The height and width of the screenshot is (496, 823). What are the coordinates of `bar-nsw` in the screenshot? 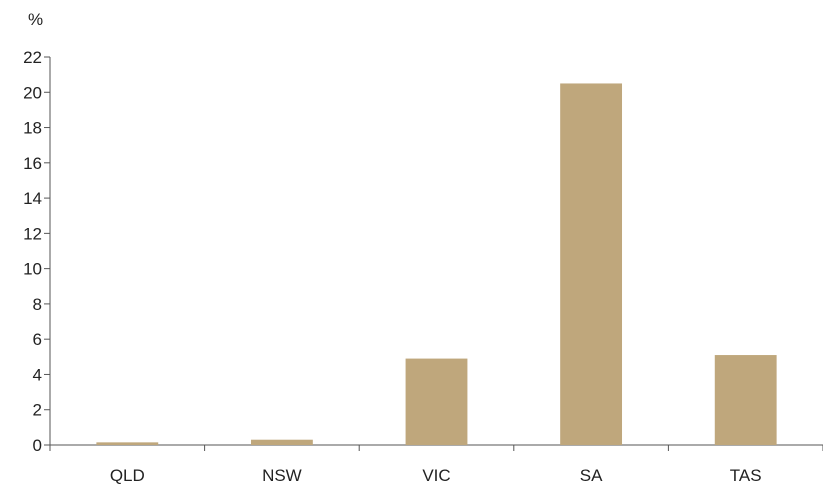 It's located at (281, 442).